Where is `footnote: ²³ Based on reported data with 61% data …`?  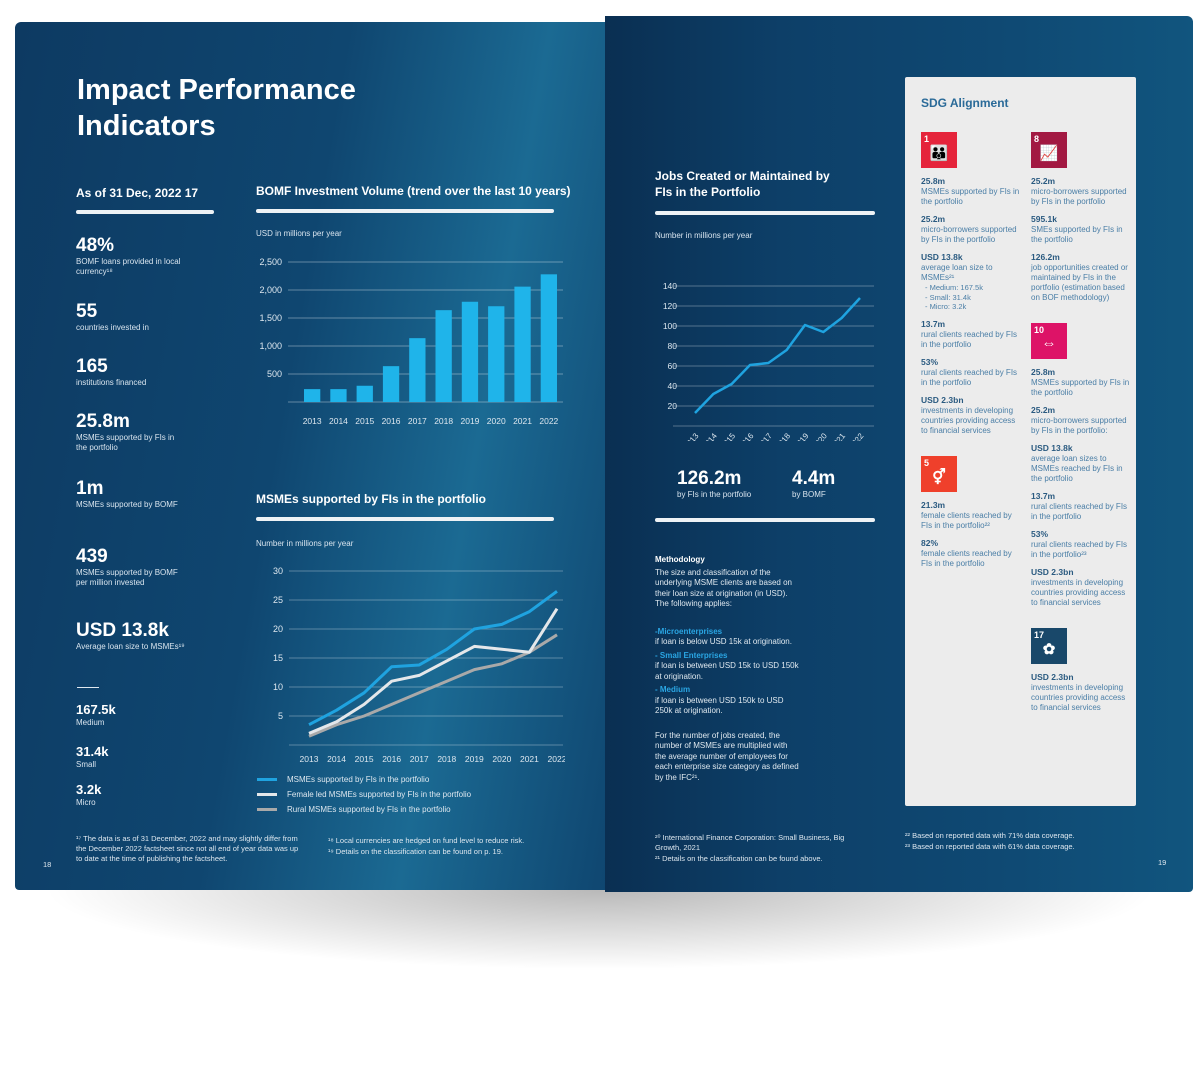
footnote: ²³ Based on reported data with 61% data … is located at coordinates (990, 846).